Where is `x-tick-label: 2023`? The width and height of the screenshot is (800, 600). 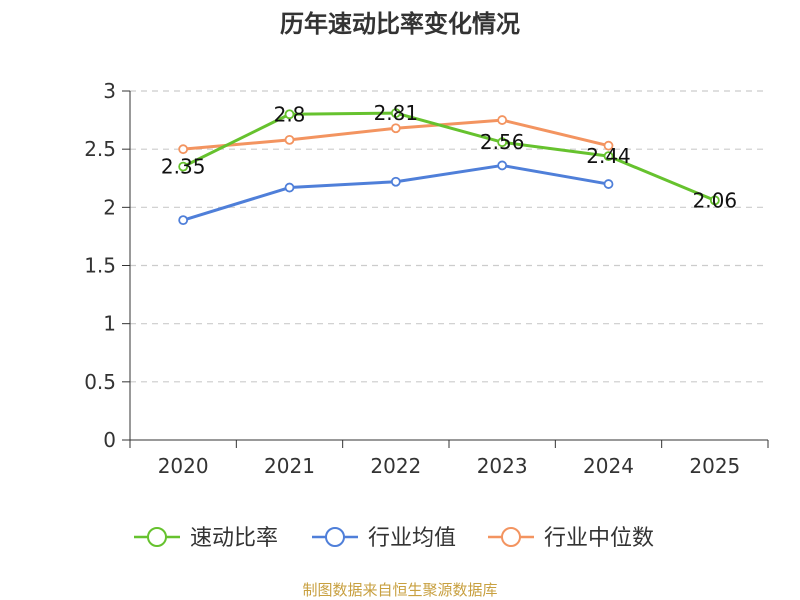
x-tick-label: 2023 is located at coordinates (502, 466).